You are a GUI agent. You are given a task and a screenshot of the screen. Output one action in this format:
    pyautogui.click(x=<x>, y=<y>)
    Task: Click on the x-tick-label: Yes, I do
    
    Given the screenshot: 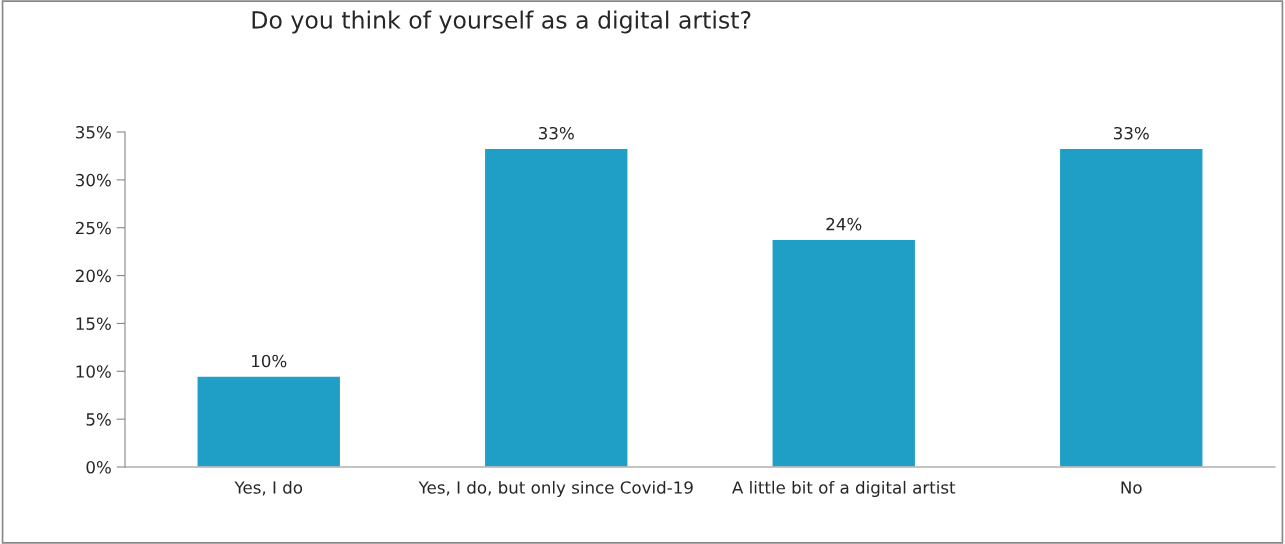 What is the action you would take?
    pyautogui.click(x=268, y=488)
    